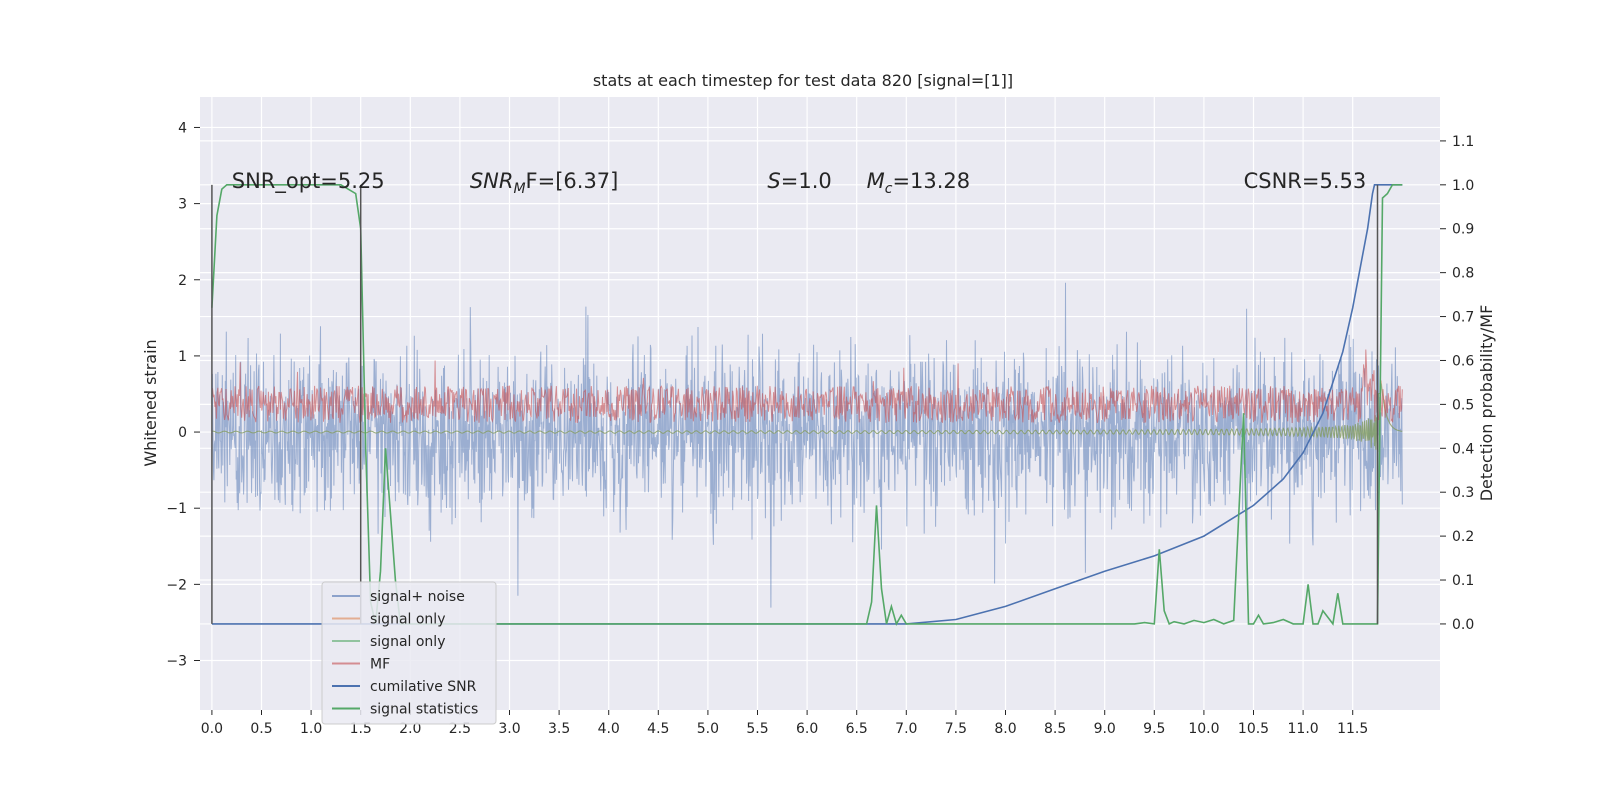 This screenshot has height=800, width=1600. I want to click on x-tick-label: 7.5, so click(956, 729).